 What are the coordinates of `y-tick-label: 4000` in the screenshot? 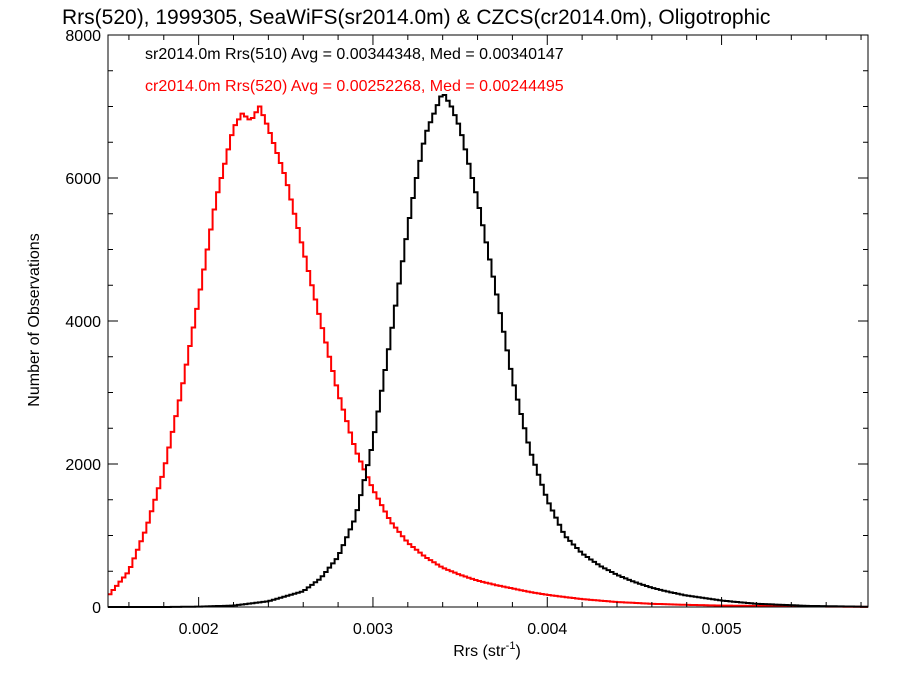 It's located at (83, 322).